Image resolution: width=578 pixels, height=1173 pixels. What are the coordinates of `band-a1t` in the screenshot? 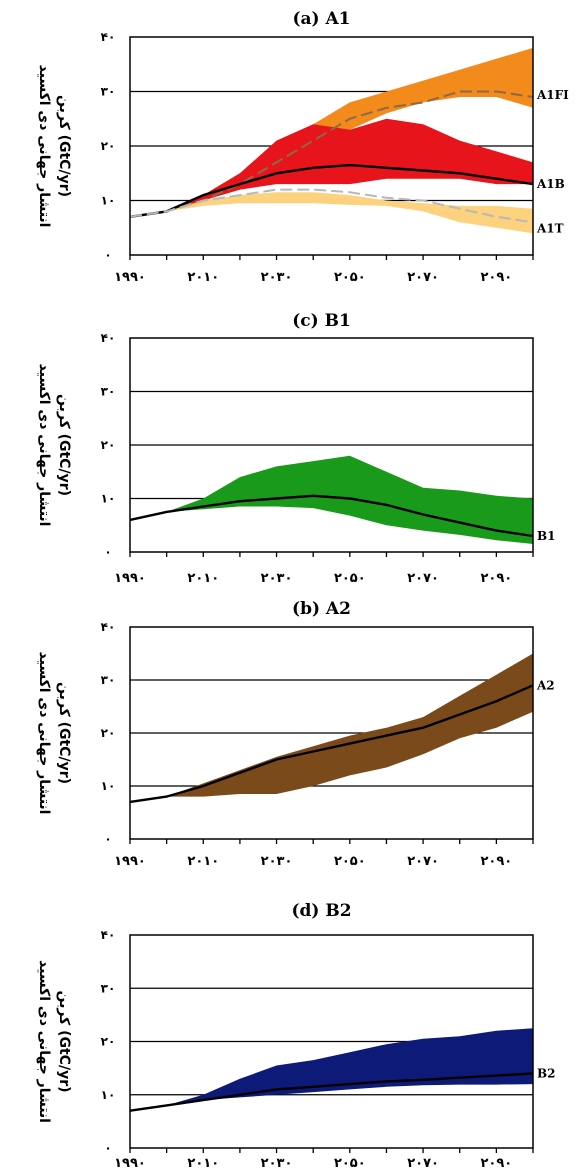 It's located at (331, 213).